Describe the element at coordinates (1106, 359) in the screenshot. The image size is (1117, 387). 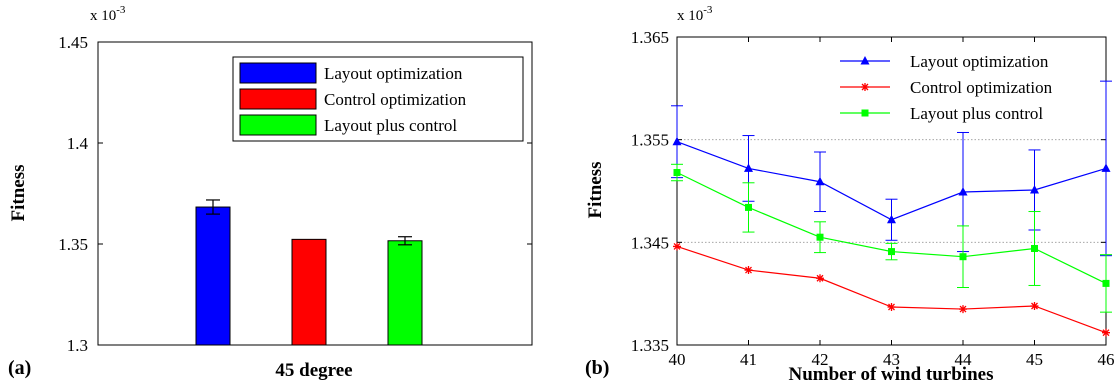
I see `panel-b-x-tick-label: 46` at that location.